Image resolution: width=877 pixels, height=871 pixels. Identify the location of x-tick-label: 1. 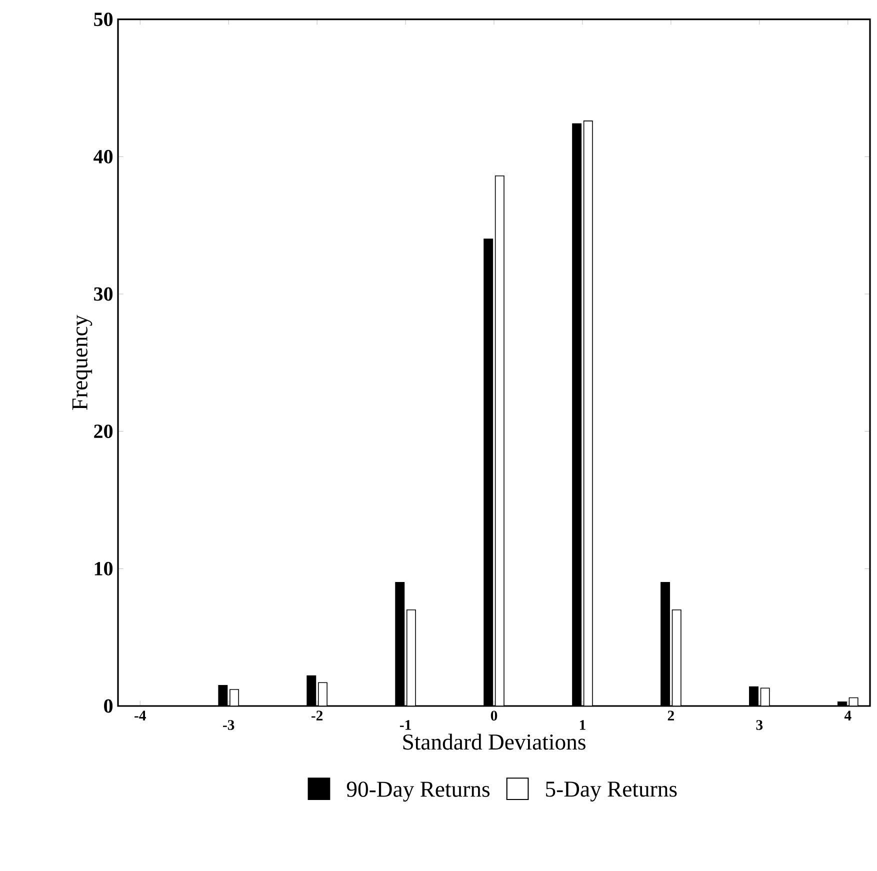
(583, 725).